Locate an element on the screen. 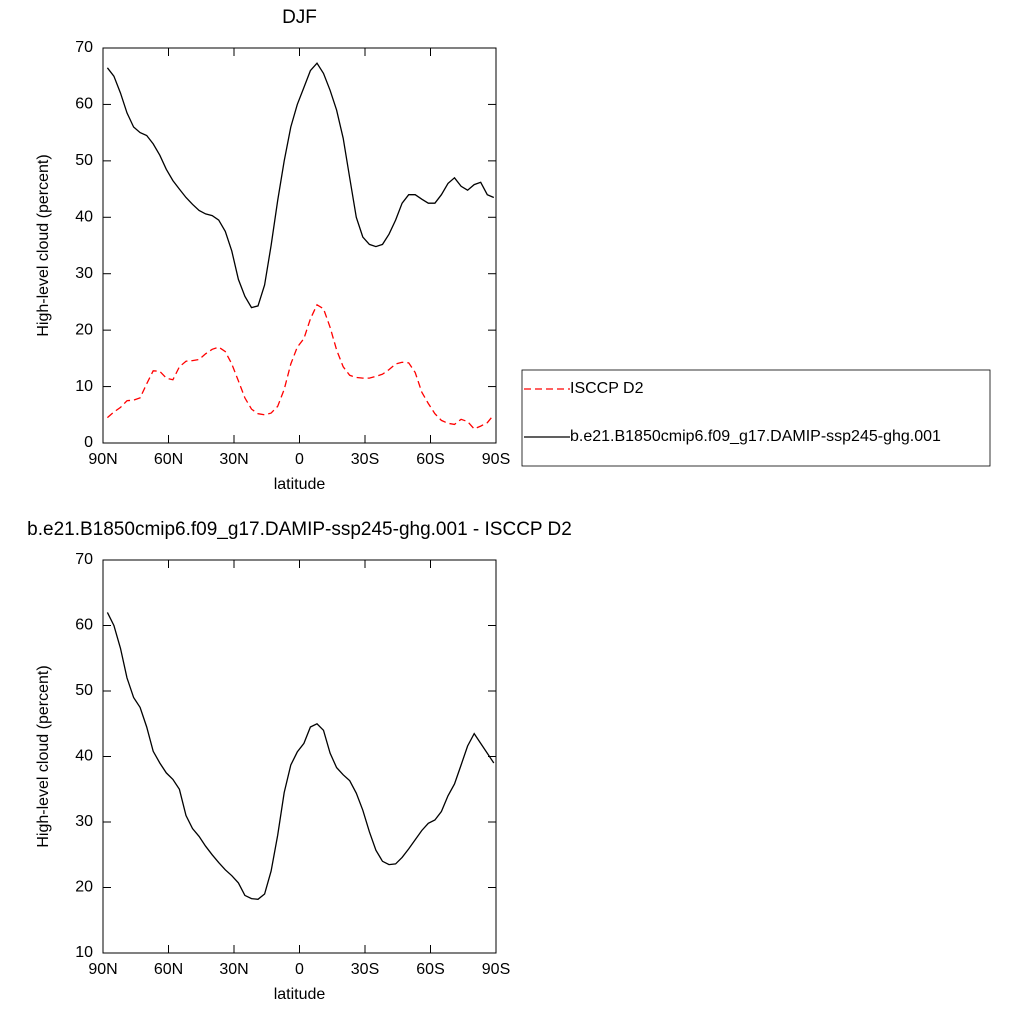  y-tick-label: 0 is located at coordinates (88, 442).